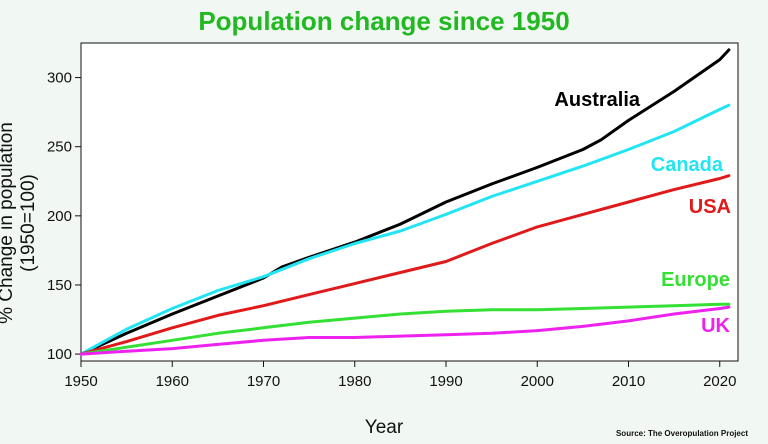  What do you see at coordinates (597, 100) in the screenshot?
I see `series-label-australia: Australia` at bounding box center [597, 100].